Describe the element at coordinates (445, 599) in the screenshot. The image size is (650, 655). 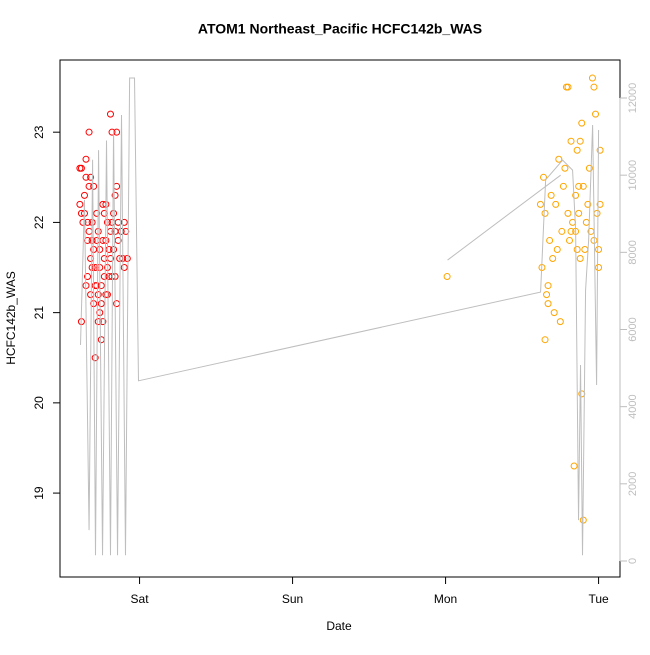
I see `x-tick-label: Mon` at that location.